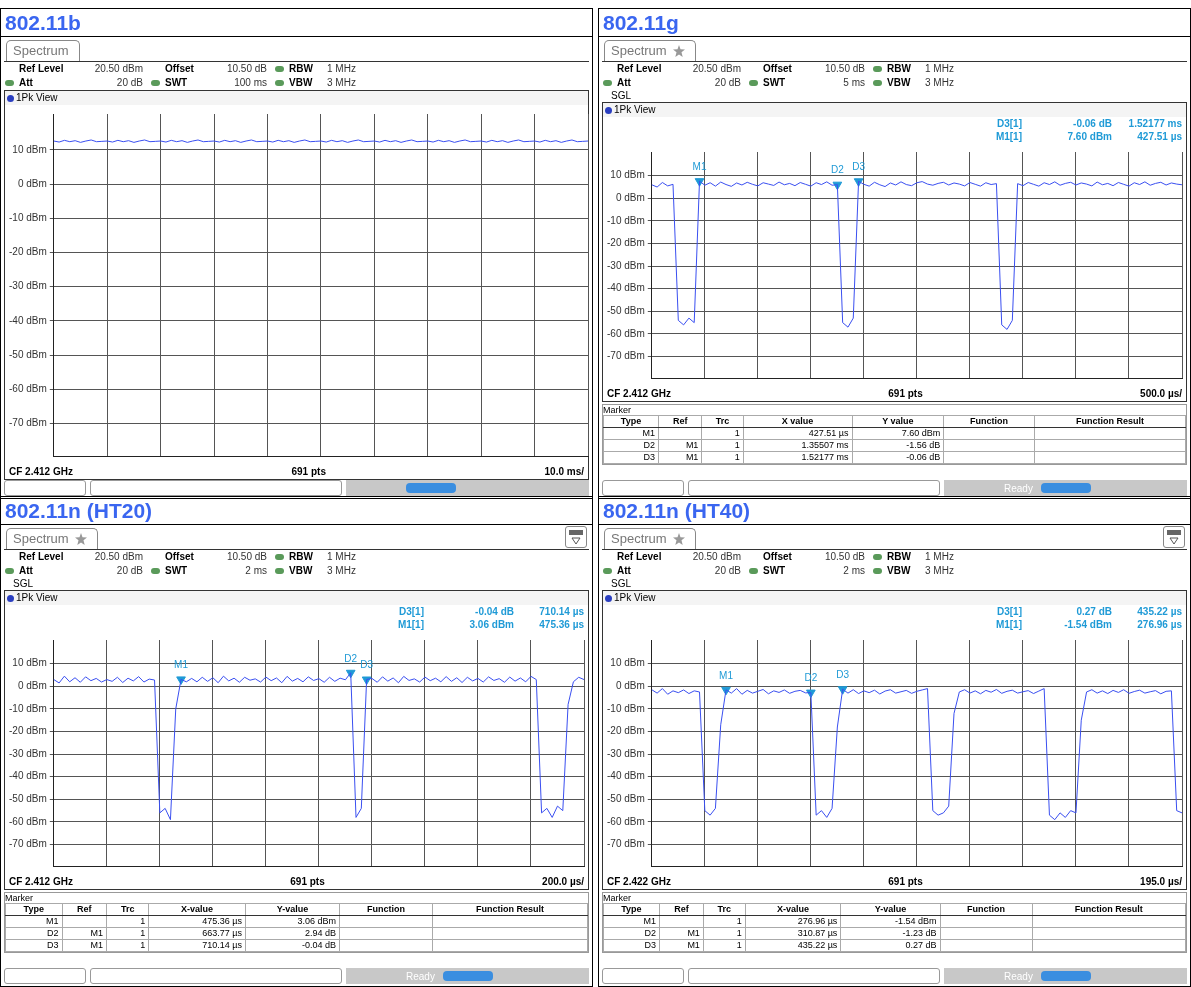 Image resolution: width=1191 pixels, height=987 pixels. Describe the element at coordinates (292, 933) in the screenshot. I see `text: 2.94 dB` at that location.